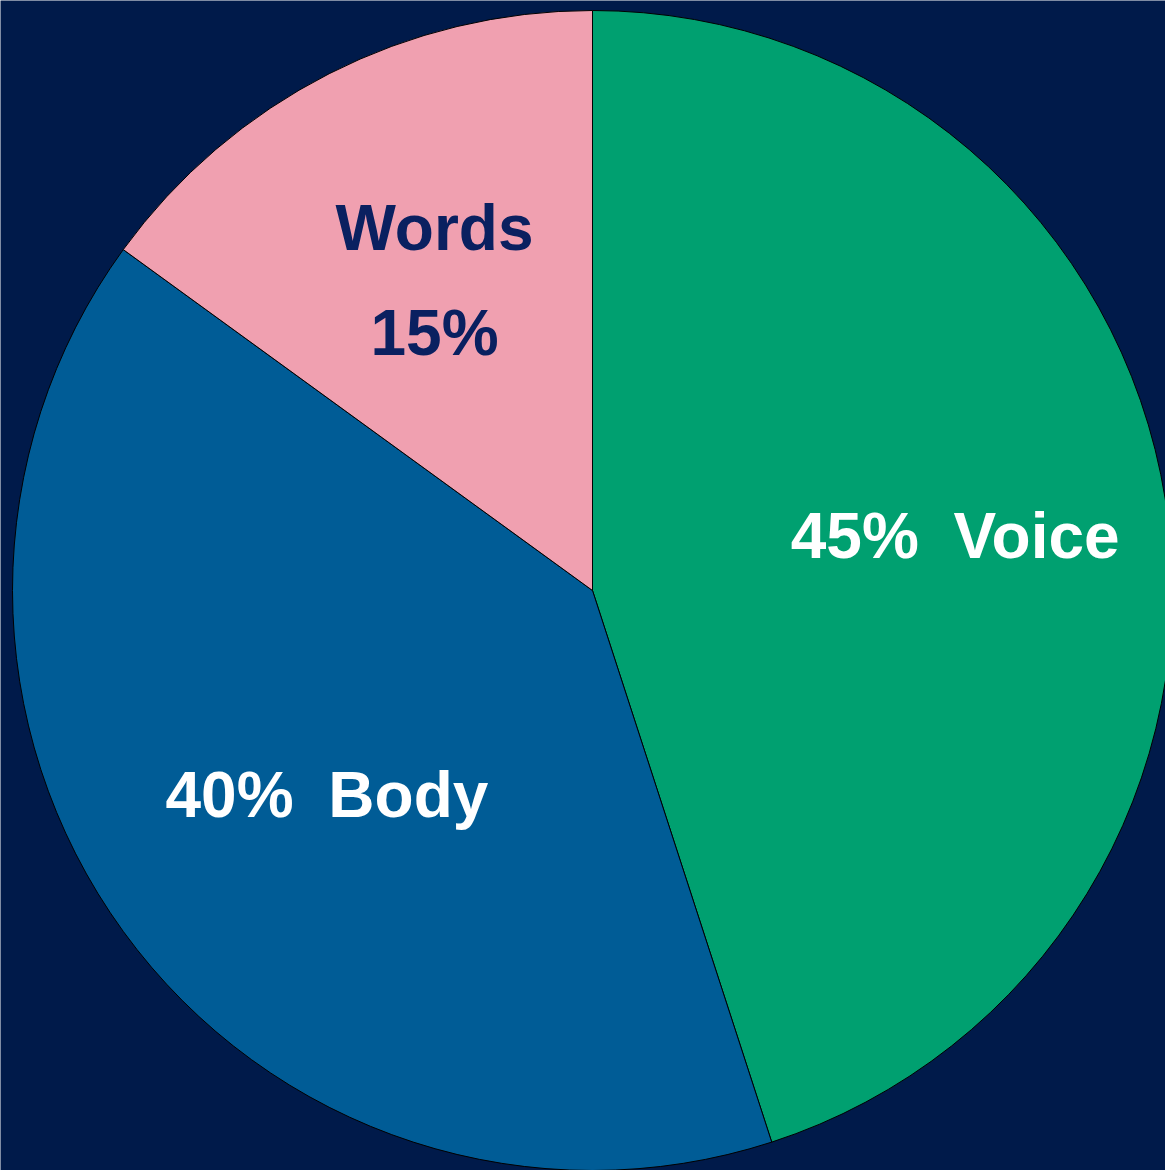 The width and height of the screenshot is (1165, 1170). Describe the element at coordinates (1036, 536) in the screenshot. I see `slice-label: Voice` at that location.